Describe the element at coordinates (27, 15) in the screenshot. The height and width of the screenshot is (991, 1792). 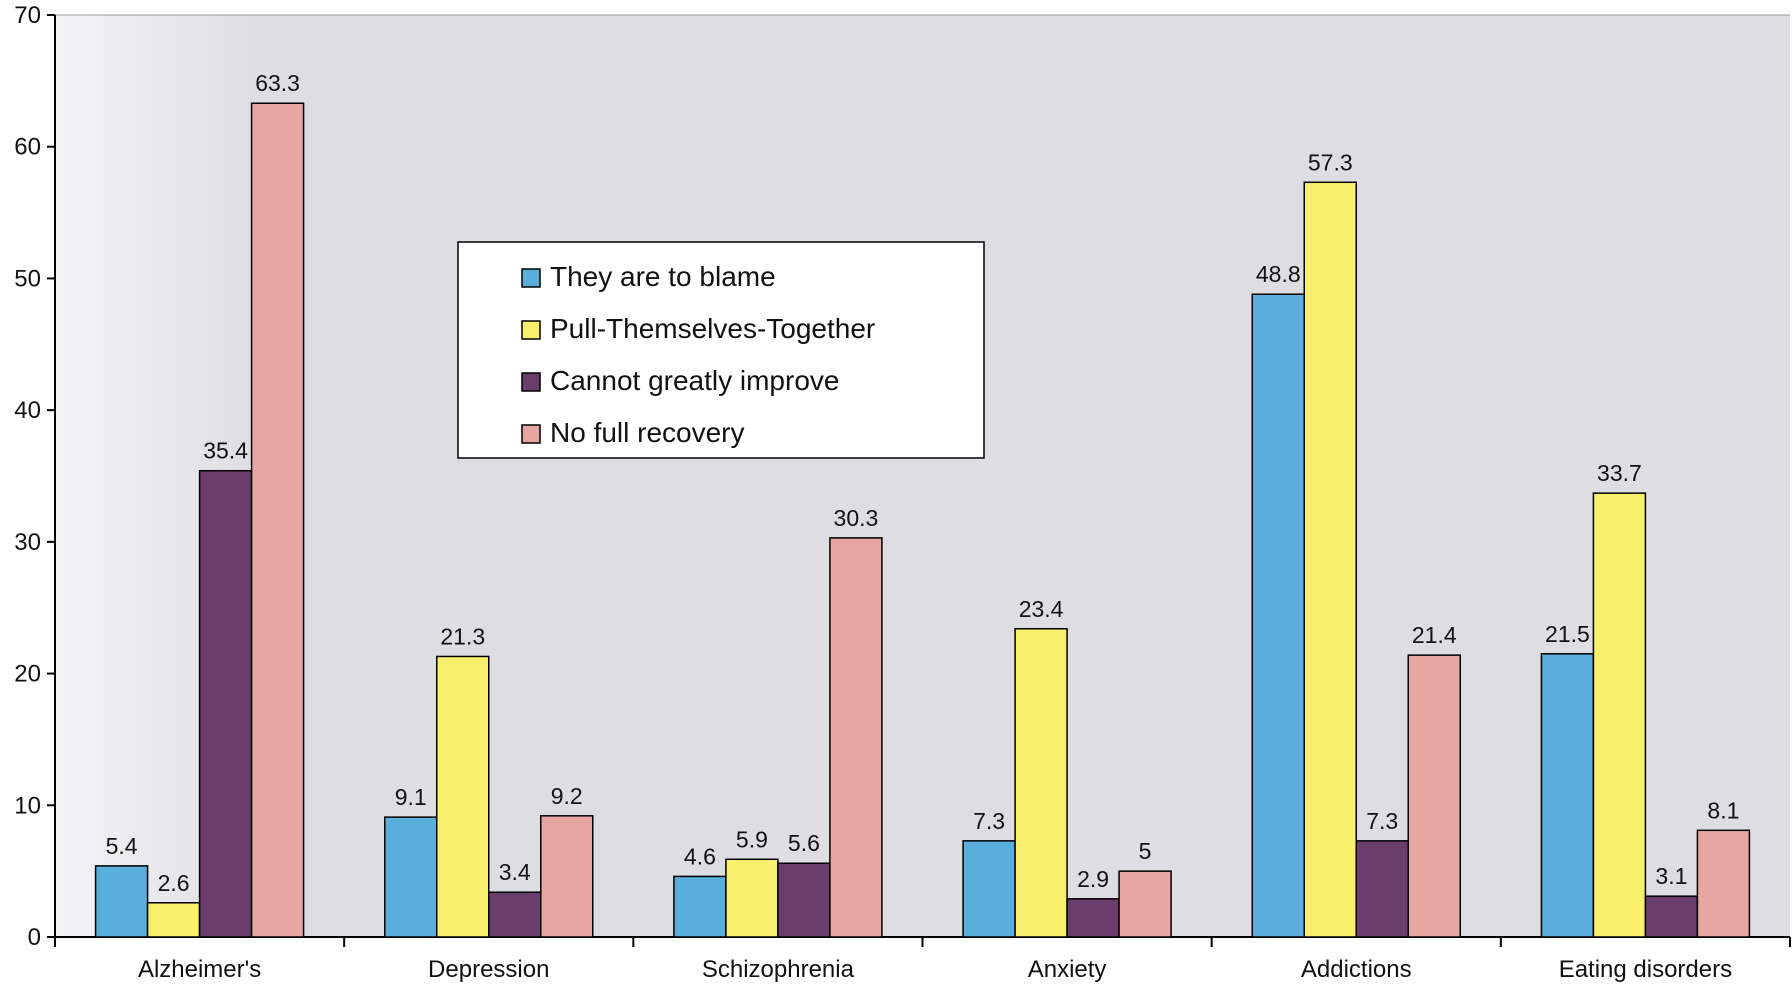
I see `y-tick-label: 70` at that location.